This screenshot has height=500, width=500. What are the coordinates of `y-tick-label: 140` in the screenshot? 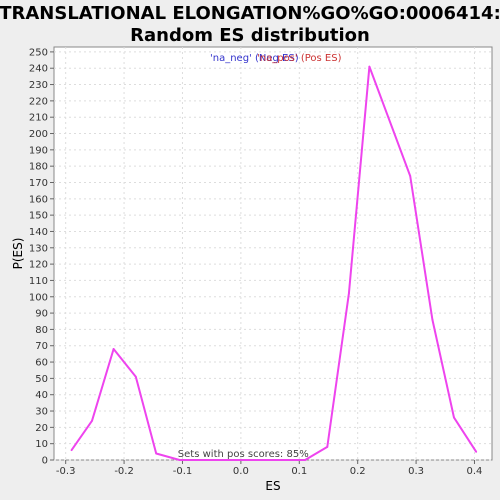 It's located at (38, 232).